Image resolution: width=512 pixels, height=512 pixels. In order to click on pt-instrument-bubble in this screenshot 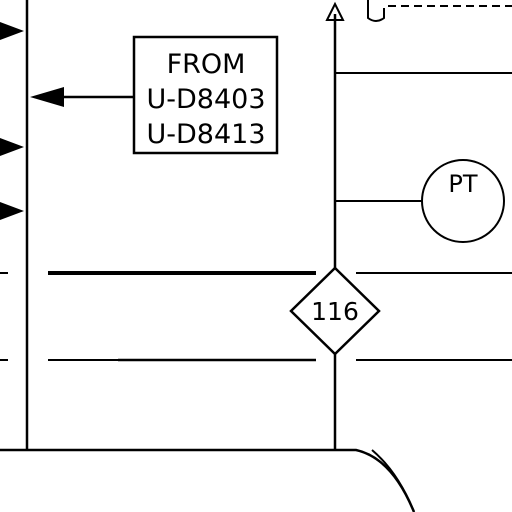, I will do `click(463, 201)`.